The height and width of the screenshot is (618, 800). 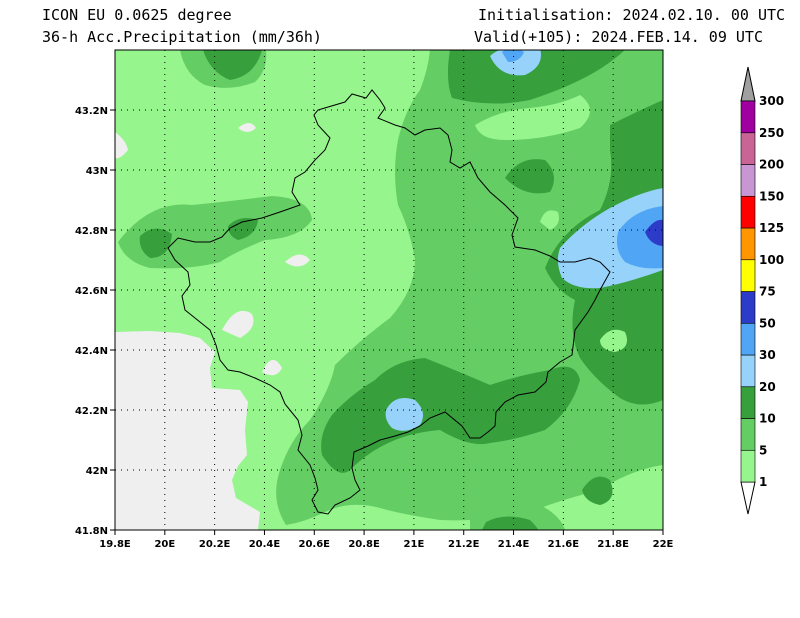 What do you see at coordinates (771, 165) in the screenshot?
I see `colorbar-label: 200` at bounding box center [771, 165].